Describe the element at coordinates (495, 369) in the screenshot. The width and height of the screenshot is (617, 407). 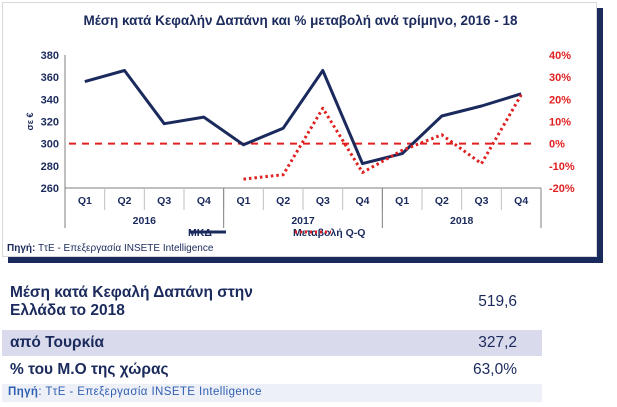
I see `table-row-value: 63,0%` at that location.